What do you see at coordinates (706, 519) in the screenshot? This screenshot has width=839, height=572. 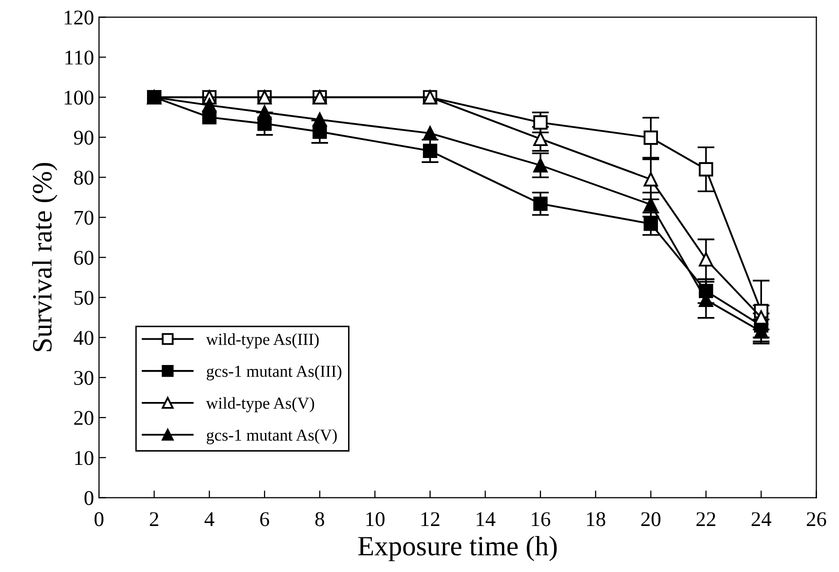 I see `x-tick-label: 22` at bounding box center [706, 519].